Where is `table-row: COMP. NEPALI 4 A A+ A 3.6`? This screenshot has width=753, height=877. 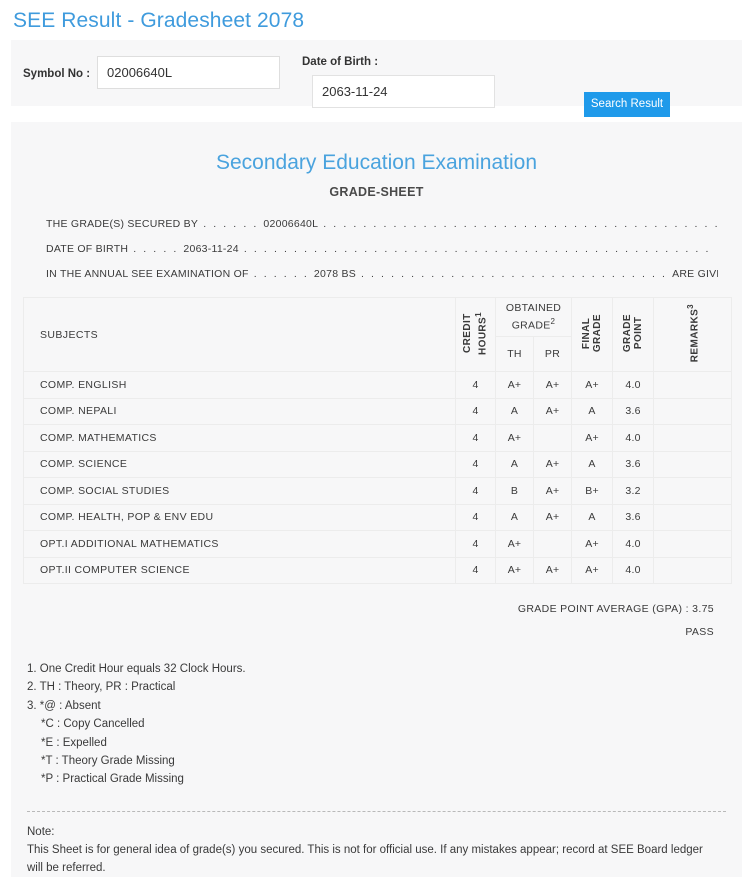
table-row: COMP. NEPALI 4 A A+ A 3.6 is located at coordinates (378, 411).